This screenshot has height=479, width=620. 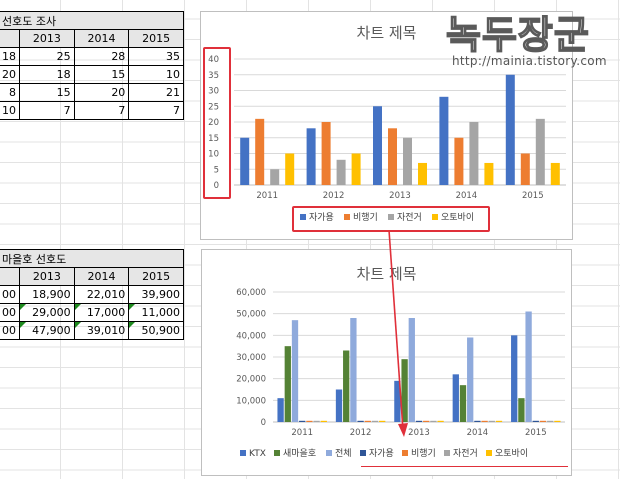 What do you see at coordinates (156, 294) in the screenshot?
I see `table2-cell: 39,900` at bounding box center [156, 294].